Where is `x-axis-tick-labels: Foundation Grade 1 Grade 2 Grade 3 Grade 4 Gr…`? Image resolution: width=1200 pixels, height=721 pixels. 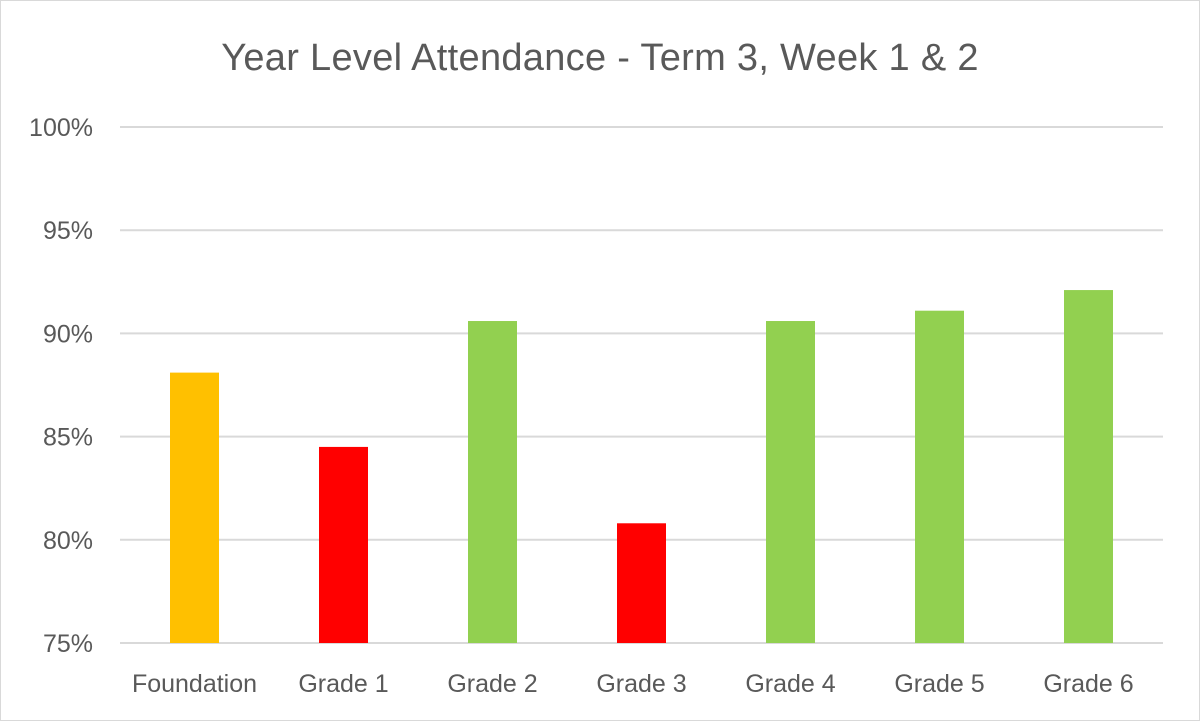 x-axis-tick-labels: Foundation Grade 1 Grade 2 Grade 3 Grade 4 Gr… is located at coordinates (633, 684).